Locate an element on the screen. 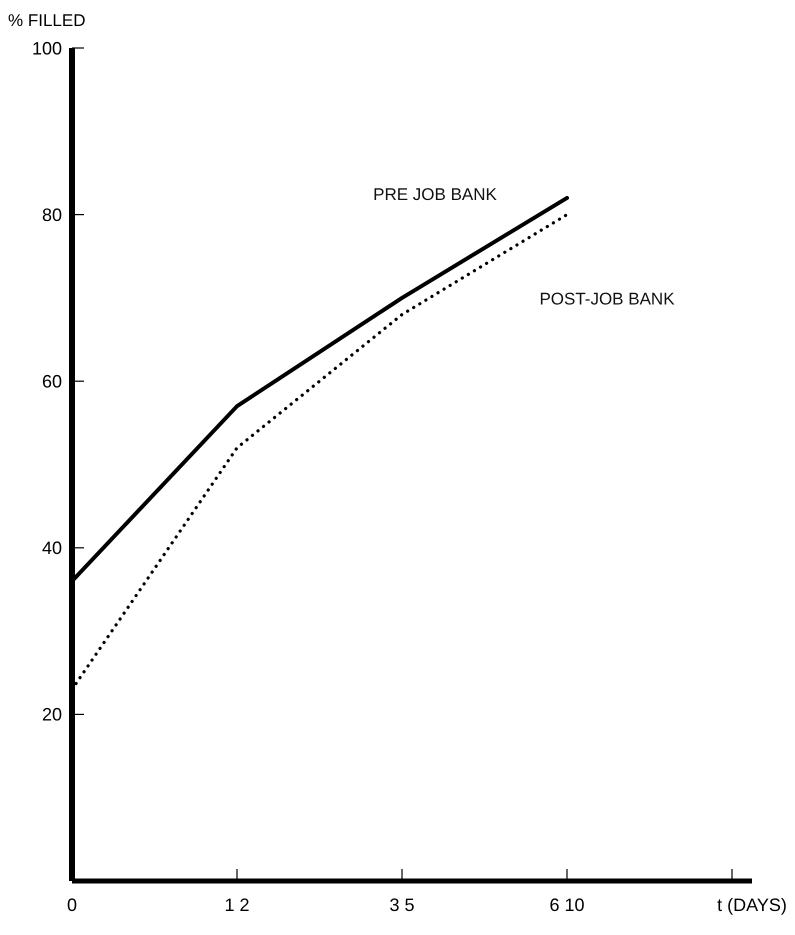  series-label: PRE JOB BANK is located at coordinates (435, 194).